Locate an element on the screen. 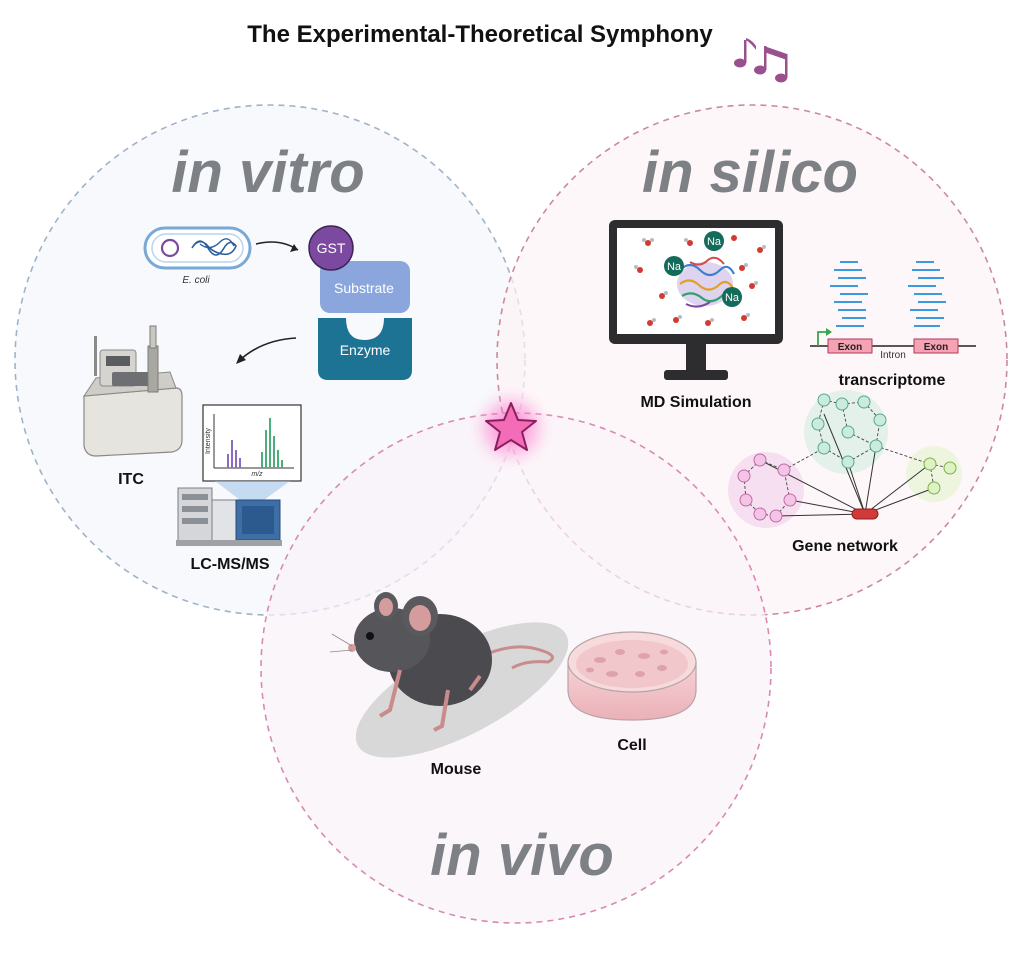 This screenshot has width=1024, height=960. transcriptome-label: transcriptome is located at coordinates (892, 380).